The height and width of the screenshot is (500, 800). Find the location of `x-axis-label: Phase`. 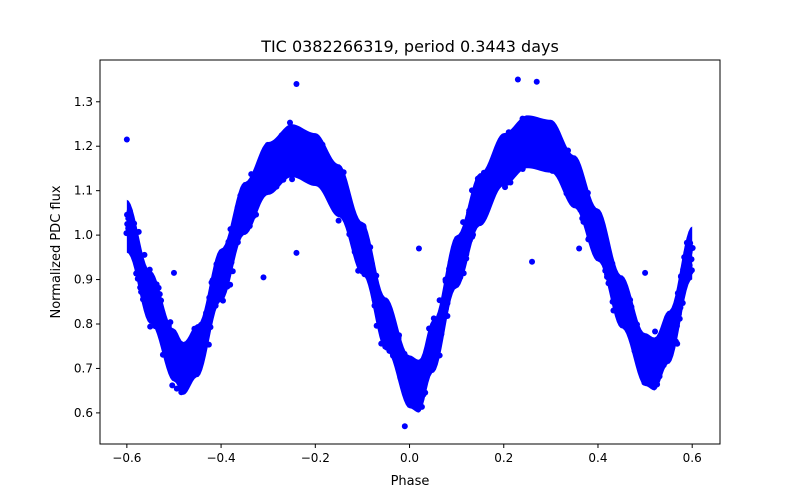

x-axis-label: Phase is located at coordinates (410, 481).